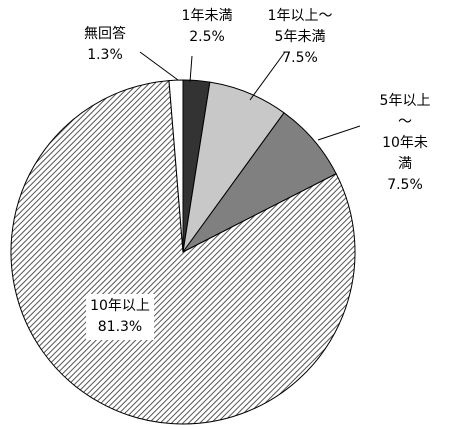 Image resolution: width=459 pixels, height=429 pixels. What do you see at coordinates (120, 327) in the screenshot?
I see `value-label: 81.3%` at bounding box center [120, 327].